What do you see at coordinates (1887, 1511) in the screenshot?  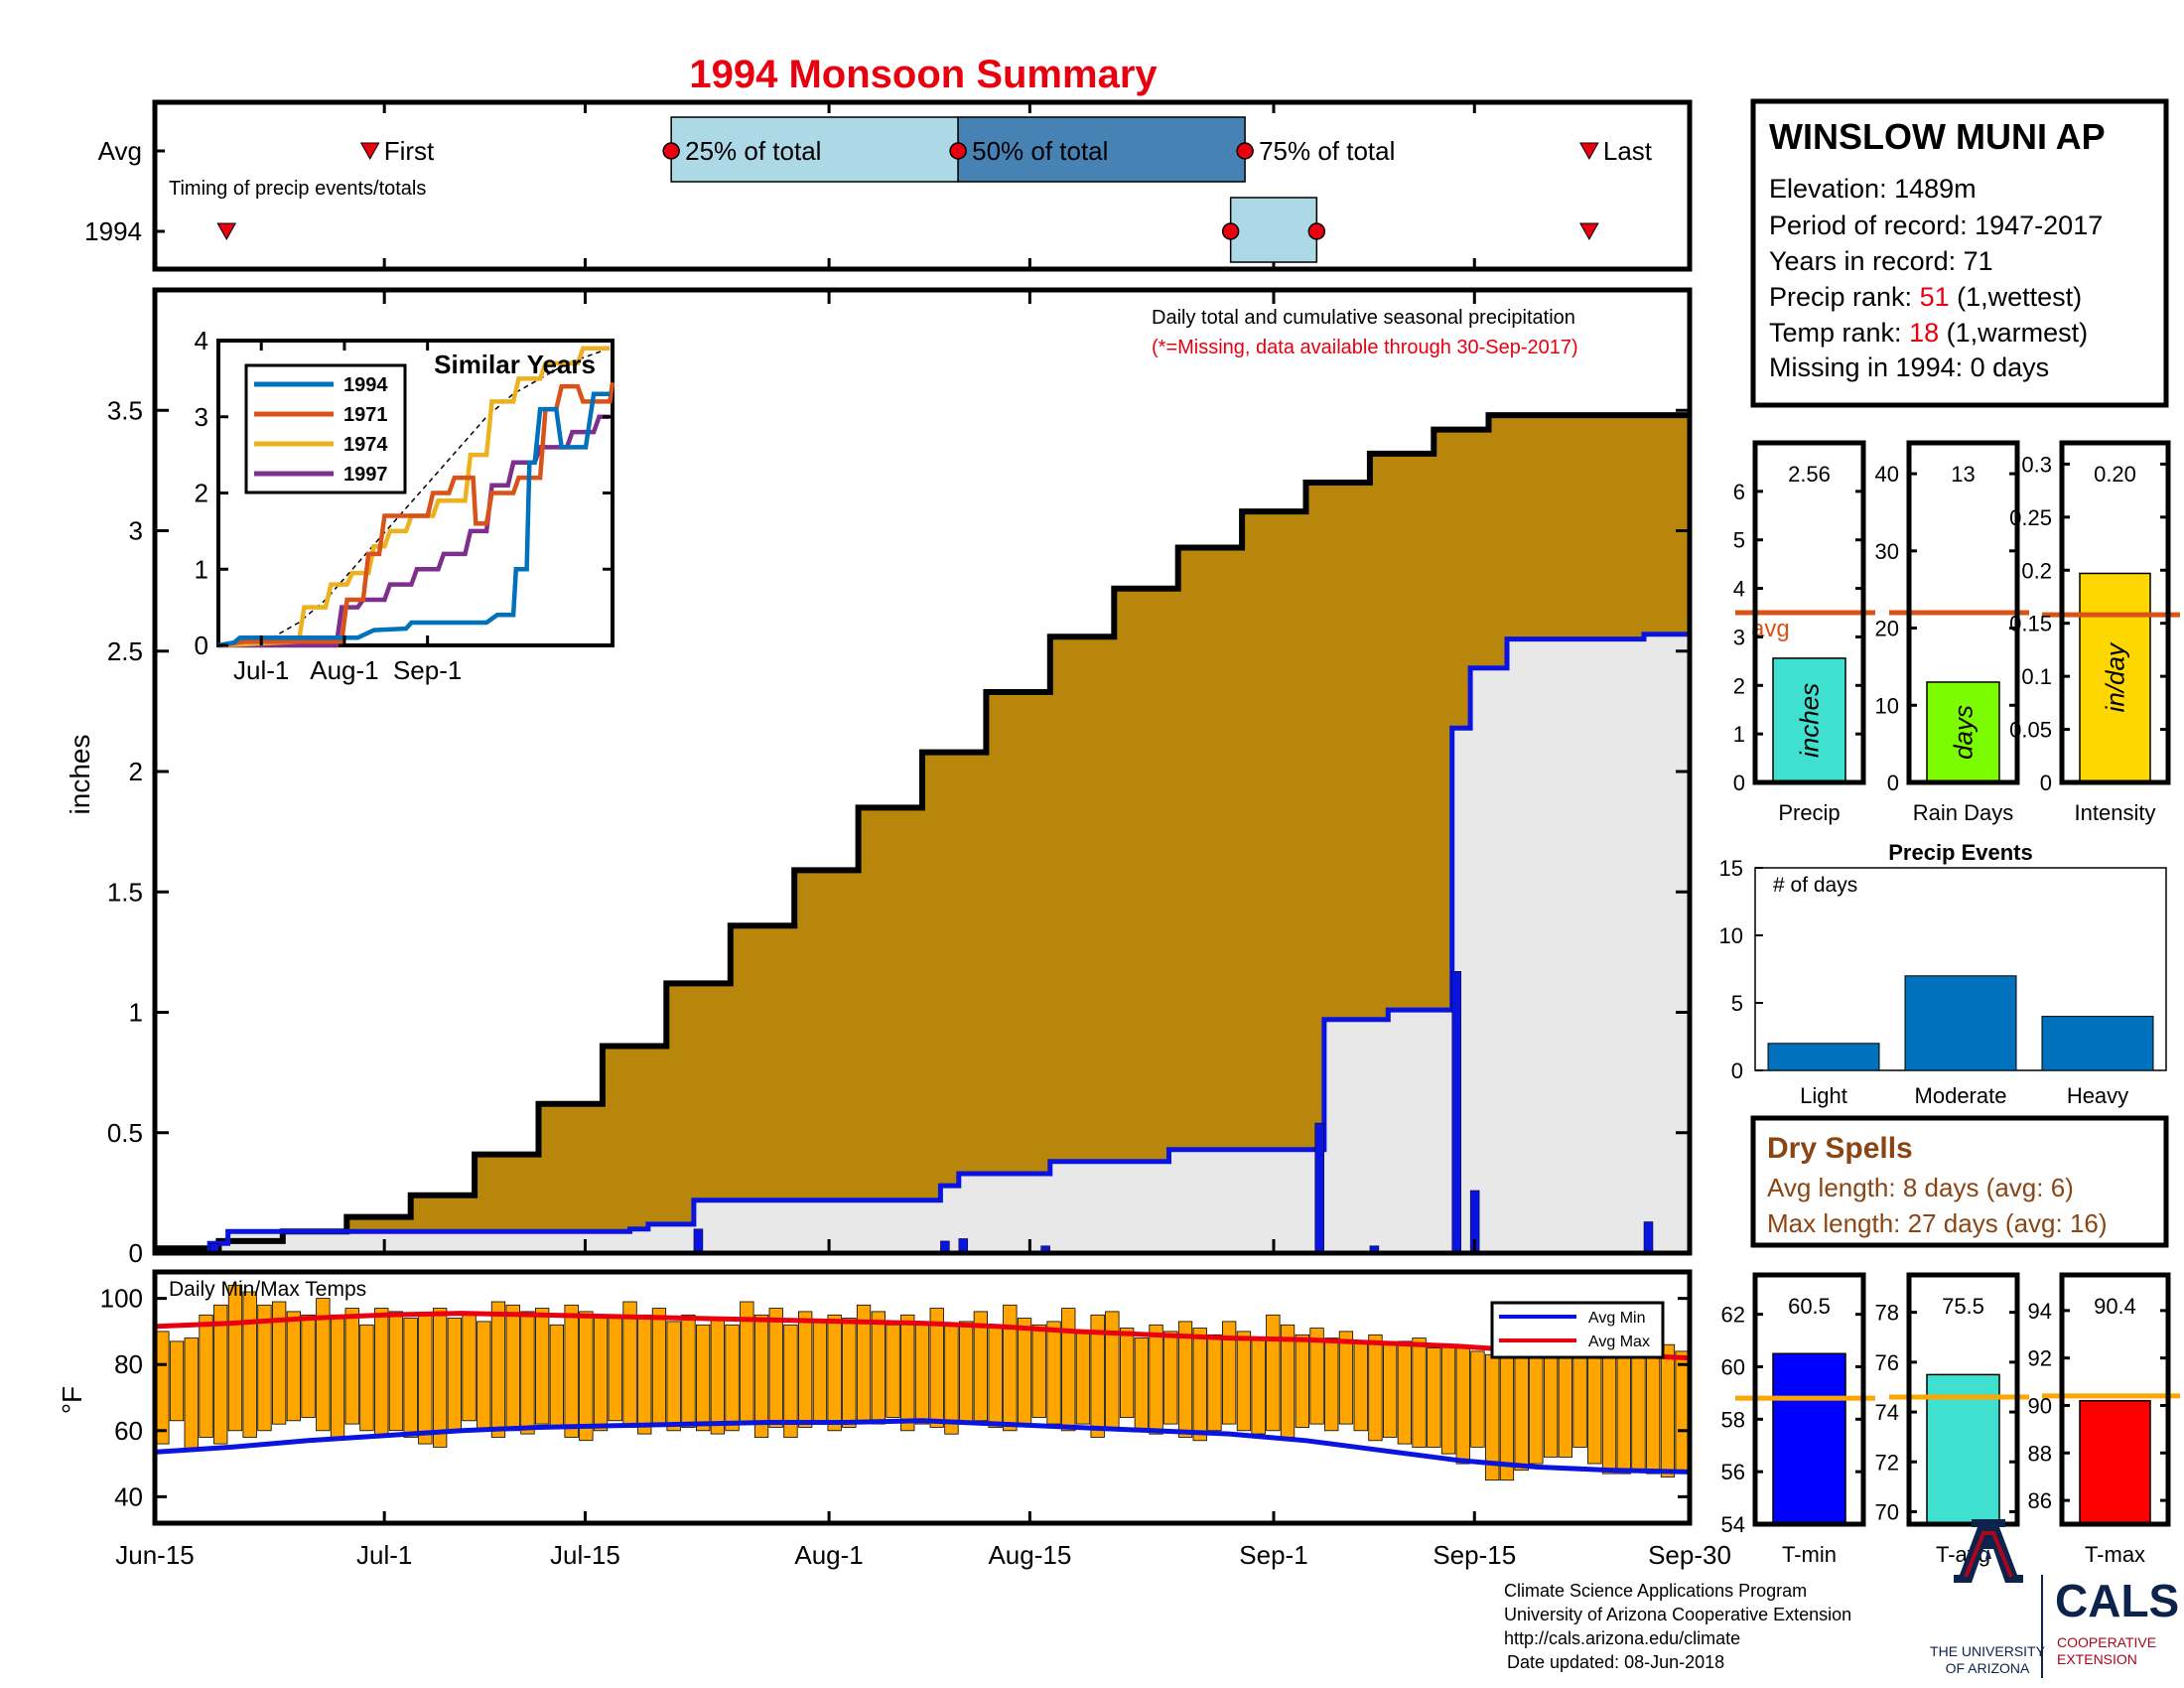 I see `tavg-summary-tick: 70` at bounding box center [1887, 1511].